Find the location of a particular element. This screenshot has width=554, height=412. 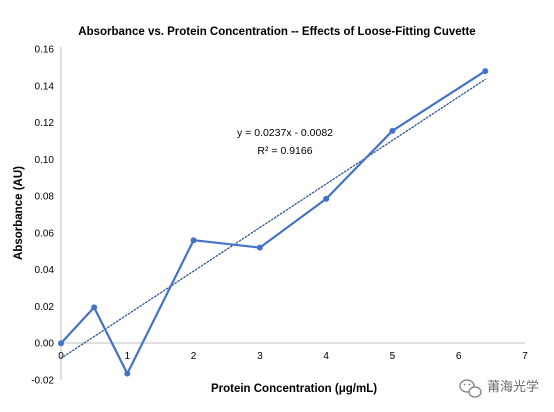

y-tick-label: 0.02 is located at coordinates (45, 307).